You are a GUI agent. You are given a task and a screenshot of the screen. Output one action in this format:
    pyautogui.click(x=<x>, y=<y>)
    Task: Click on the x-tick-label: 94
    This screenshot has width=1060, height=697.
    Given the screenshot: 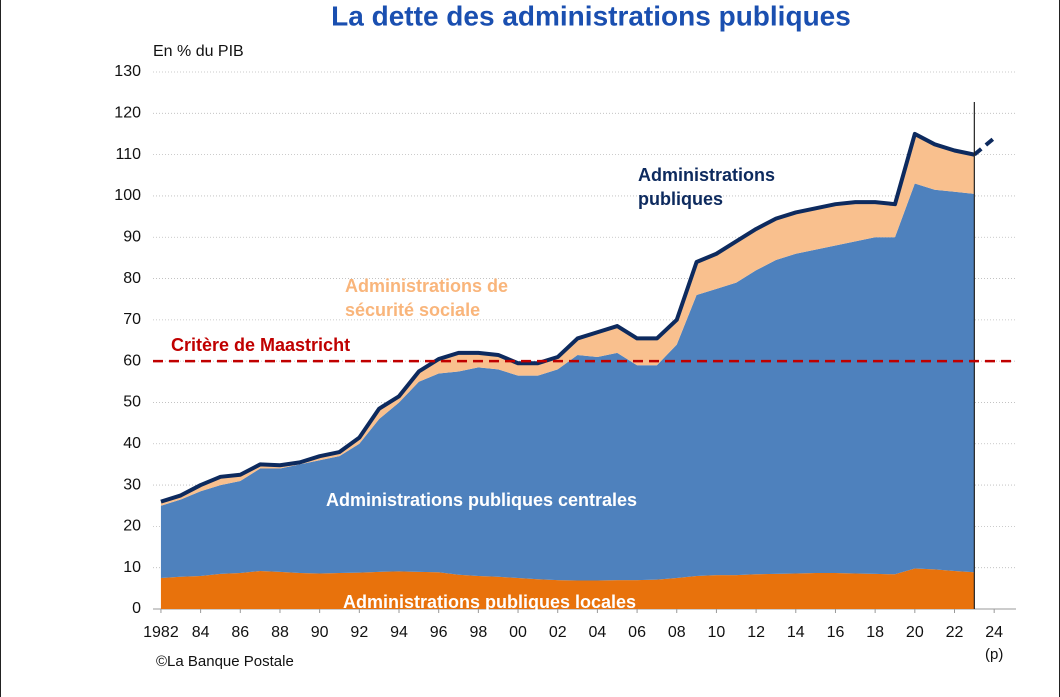 What is the action you would take?
    pyautogui.click(x=399, y=632)
    